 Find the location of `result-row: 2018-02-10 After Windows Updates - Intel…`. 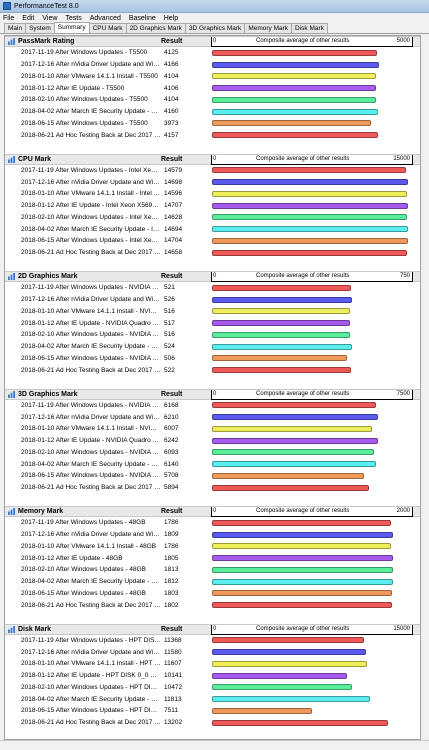

result-row: 2018-02-10 After Windows Updates - Intel… is located at coordinates (212, 218).